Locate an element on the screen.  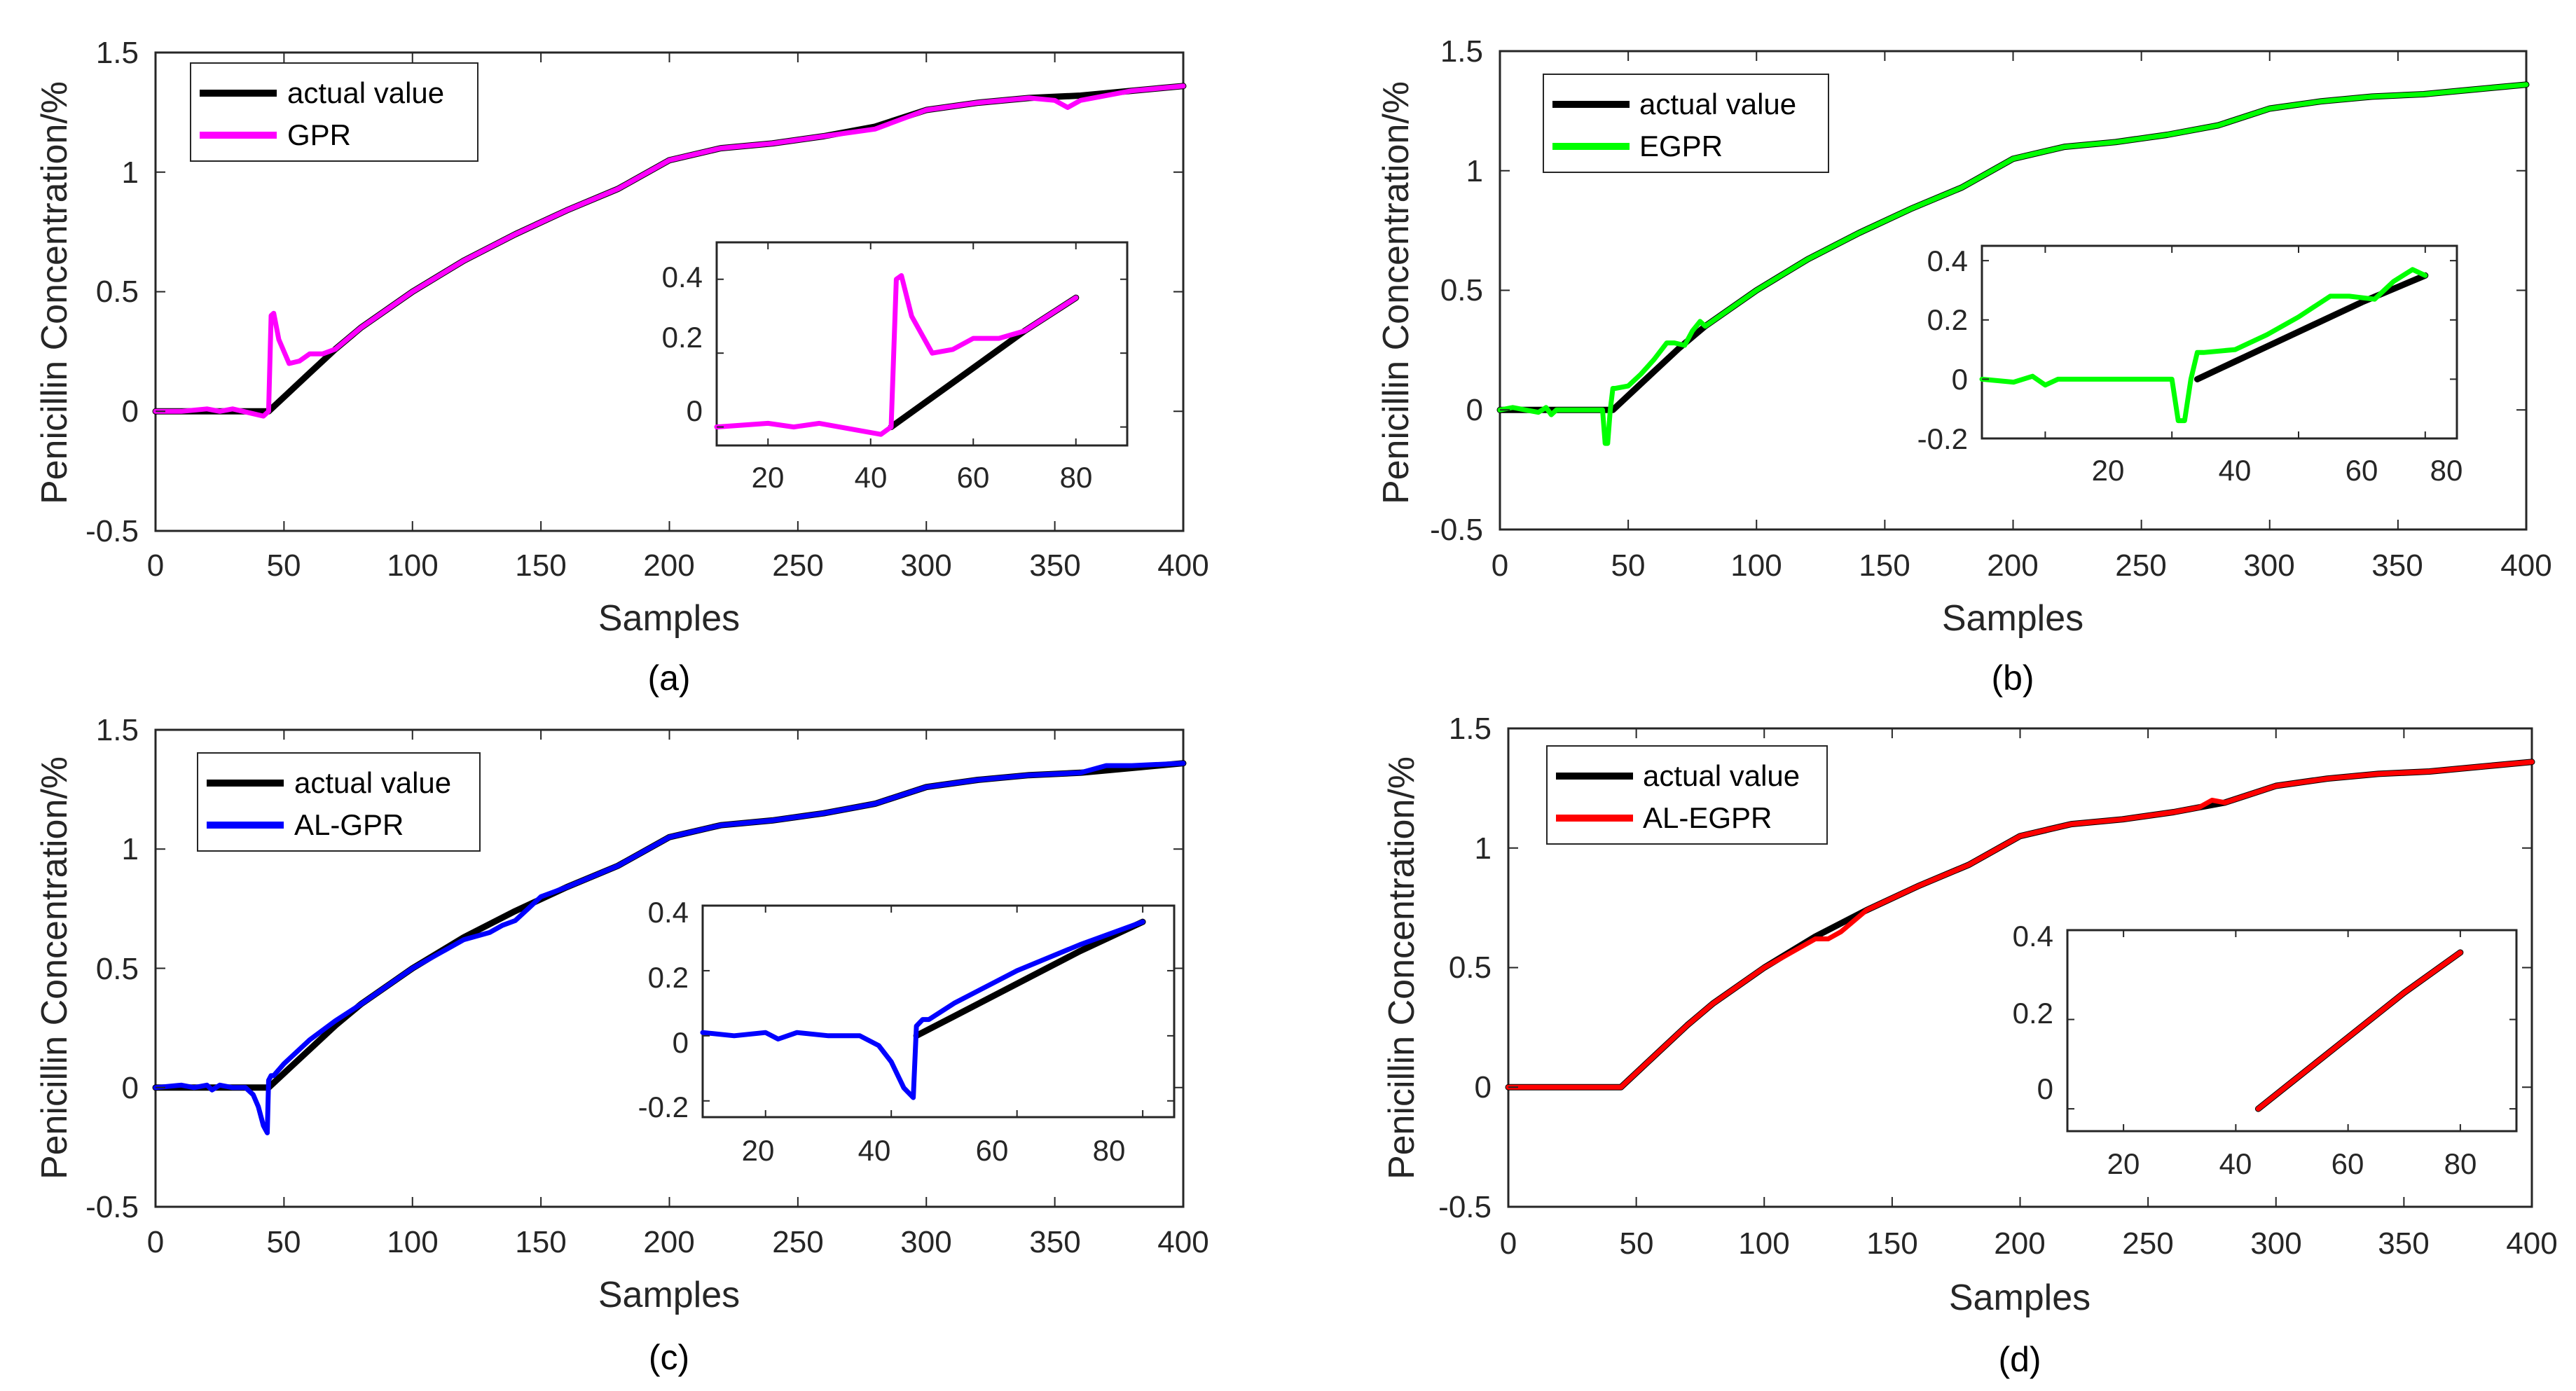
panel-b-ytick: 0 is located at coordinates (1474, 410).